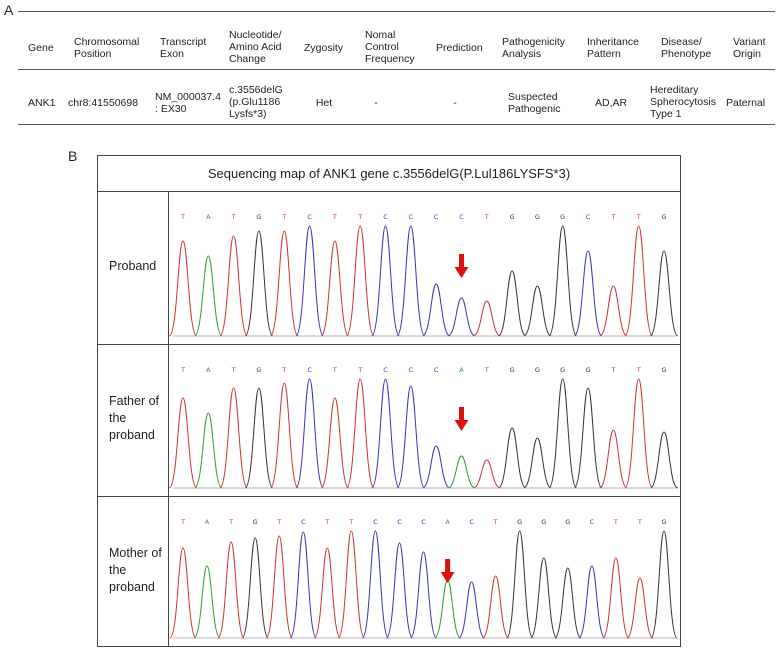  What do you see at coordinates (256, 102) in the screenshot?
I see `cell-nucleotide-change: c.3556delG (p.Glu1186 Lysfs*3)` at bounding box center [256, 102].